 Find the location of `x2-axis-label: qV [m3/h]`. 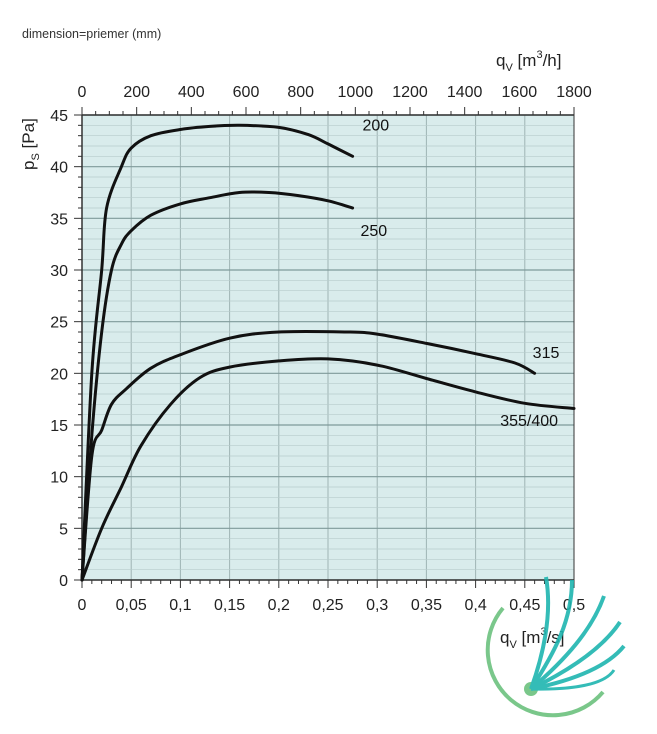

x2-axis-label: qV [m3/h] is located at coordinates (528, 61).